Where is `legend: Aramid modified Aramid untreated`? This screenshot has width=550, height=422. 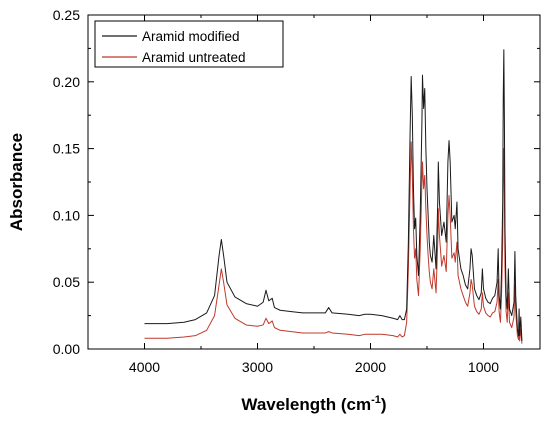 legend: Aramid modified Aramid untreated is located at coordinates (189, 44).